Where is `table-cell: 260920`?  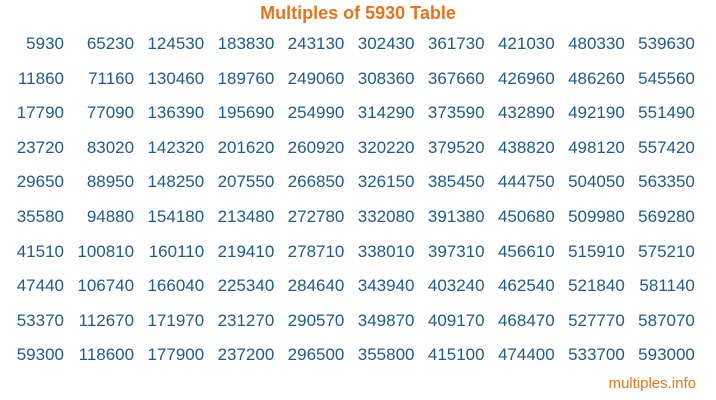 table-cell: 260920 is located at coordinates (316, 147).